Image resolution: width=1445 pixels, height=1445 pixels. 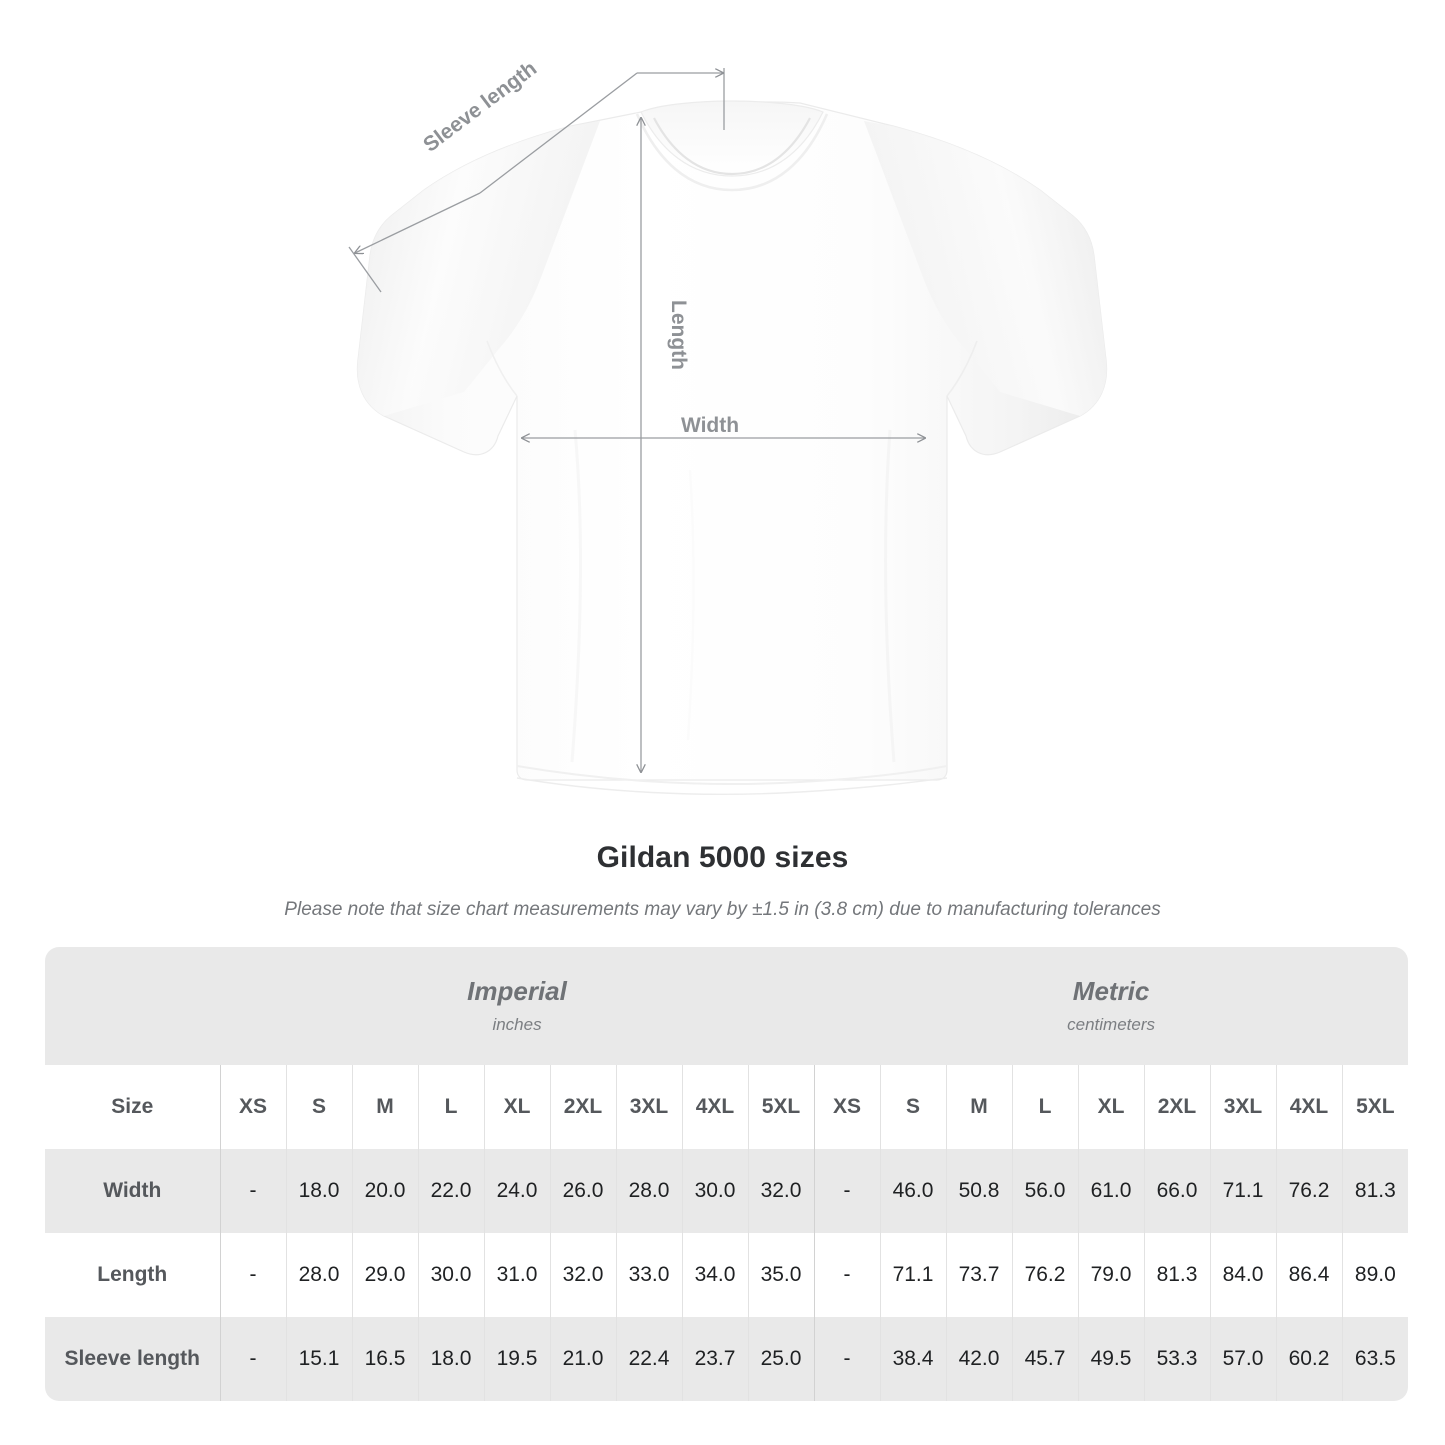 I want to click on cell-sleeve-imperial-xs: -, so click(x=252, y=1359).